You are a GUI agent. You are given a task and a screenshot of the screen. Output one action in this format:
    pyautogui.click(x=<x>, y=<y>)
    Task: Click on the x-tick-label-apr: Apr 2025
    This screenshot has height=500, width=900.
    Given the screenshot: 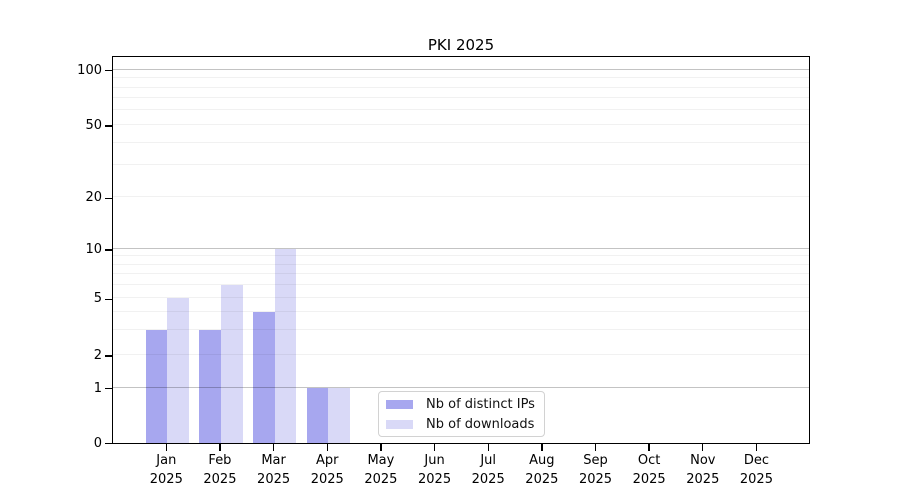 What is the action you would take?
    pyautogui.click(x=327, y=469)
    